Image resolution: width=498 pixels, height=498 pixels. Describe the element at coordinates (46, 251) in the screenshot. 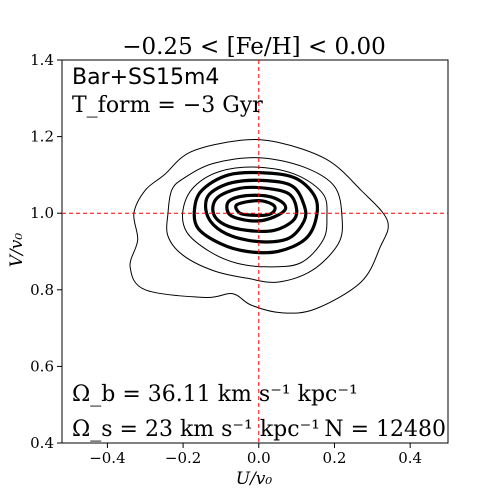

I see `y-axis-ticks: 0.4 0.6 0.8 1.0 1.2 1.4` at that location.